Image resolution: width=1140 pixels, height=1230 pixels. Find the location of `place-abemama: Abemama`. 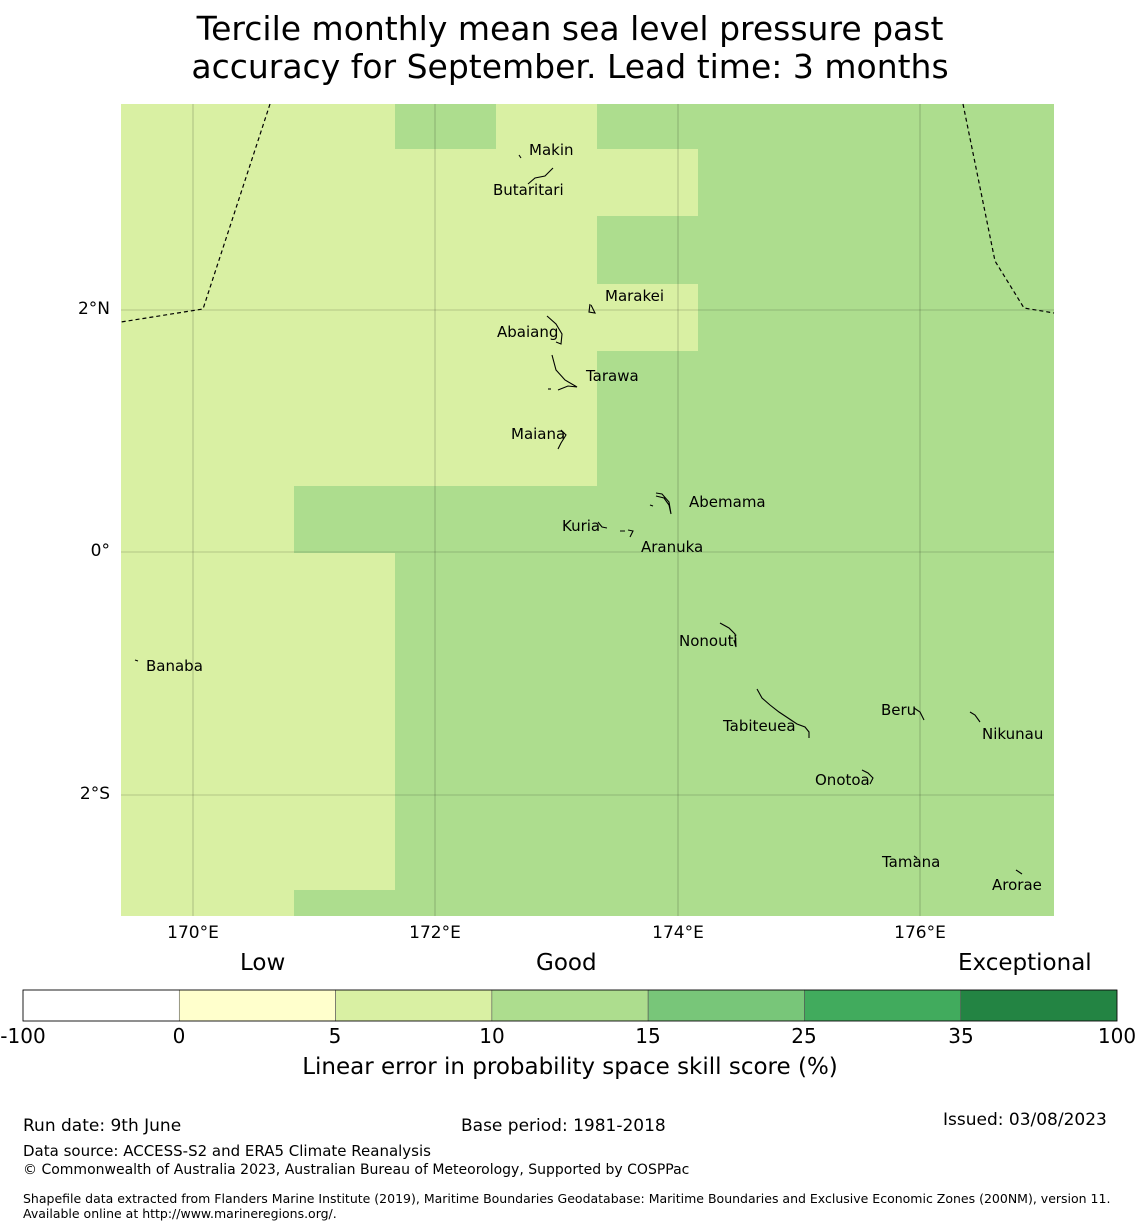

place-abemama: Abemama is located at coordinates (727, 502).